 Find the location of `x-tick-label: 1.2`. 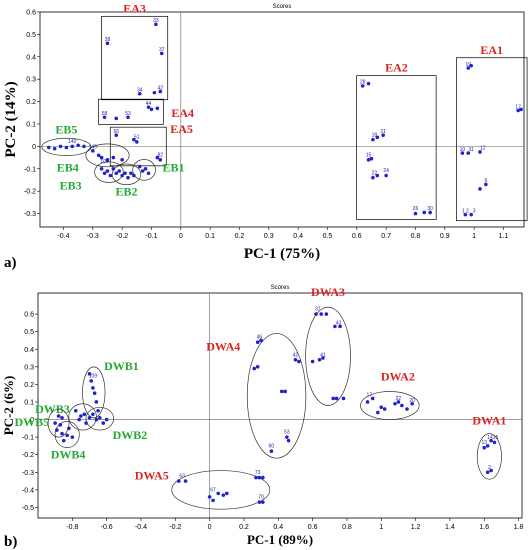

x-tick-label: 1.2 is located at coordinates (416, 527).